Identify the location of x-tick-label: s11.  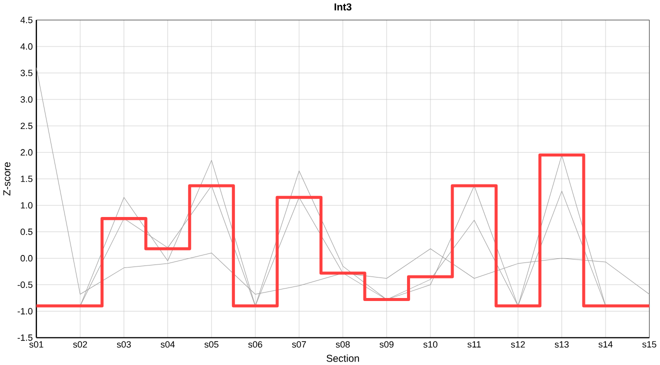
(474, 344).